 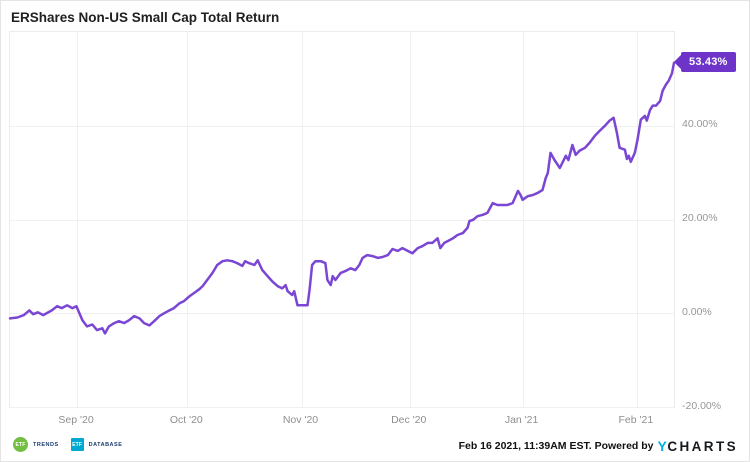 What do you see at coordinates (186, 420) in the screenshot?
I see `x-tick-label: Oct '20` at bounding box center [186, 420].